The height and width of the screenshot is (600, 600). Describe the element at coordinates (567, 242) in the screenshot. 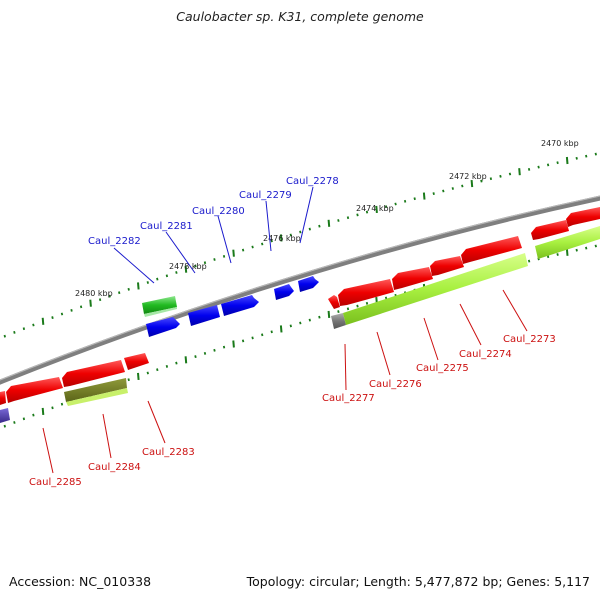

I see `track-lime-right` at that location.